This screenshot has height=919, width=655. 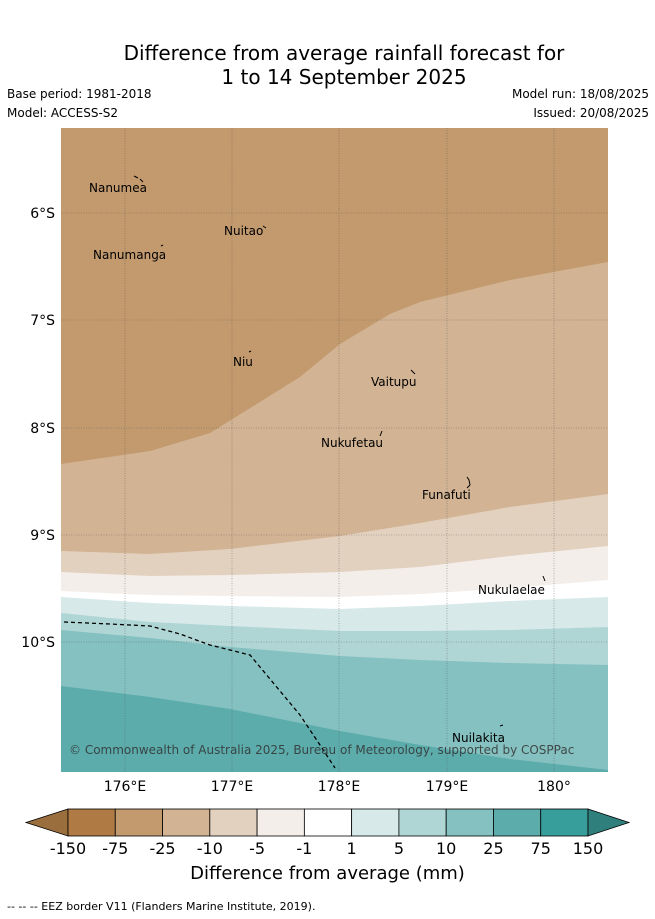 What do you see at coordinates (68, 848) in the screenshot?
I see `colorbar-tick-label: -150` at bounding box center [68, 848].